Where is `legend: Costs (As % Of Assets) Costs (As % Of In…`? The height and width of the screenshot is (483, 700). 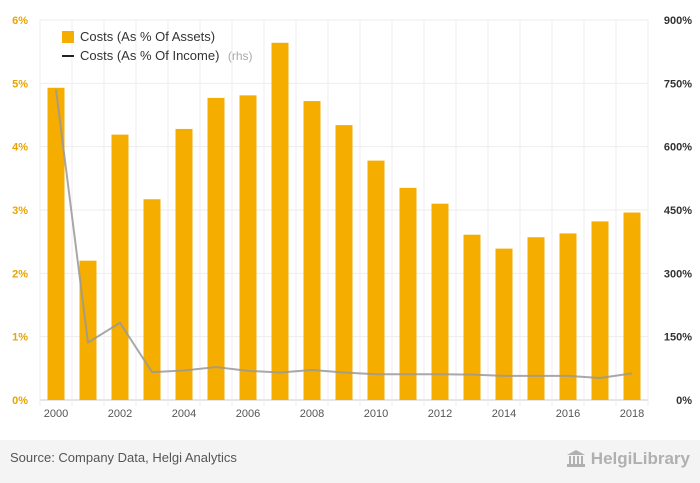 legend: Costs (As % Of Assets) Costs (As % Of In… is located at coordinates (157, 46).